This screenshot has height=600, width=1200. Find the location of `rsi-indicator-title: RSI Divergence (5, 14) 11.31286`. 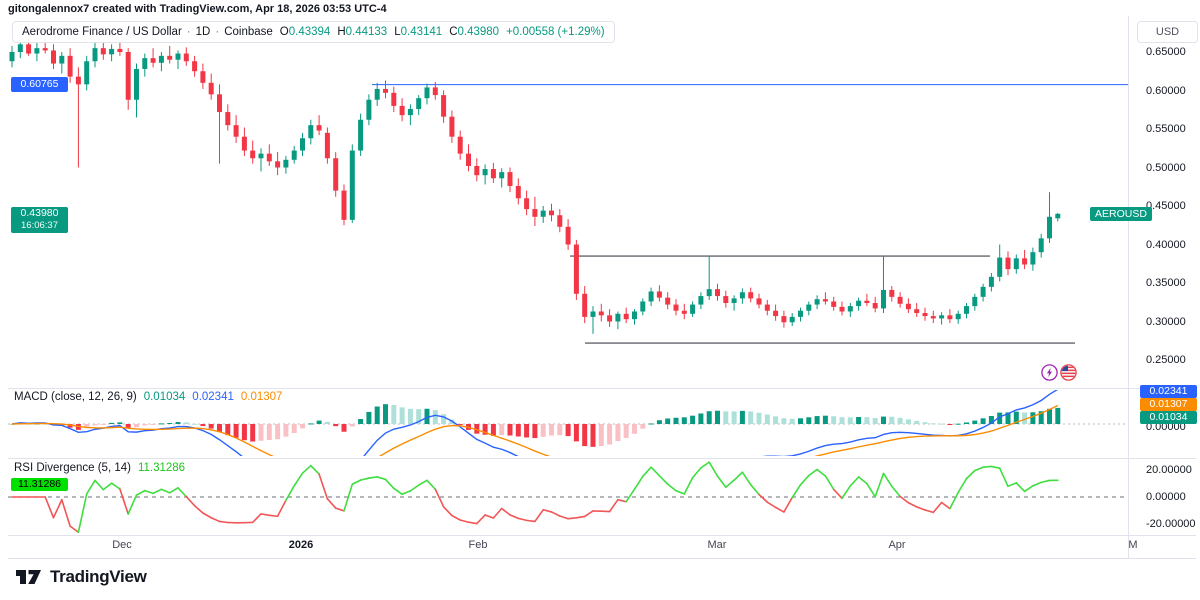

rsi-indicator-title: RSI Divergence (5, 14) 11.31286 is located at coordinates (99, 468).